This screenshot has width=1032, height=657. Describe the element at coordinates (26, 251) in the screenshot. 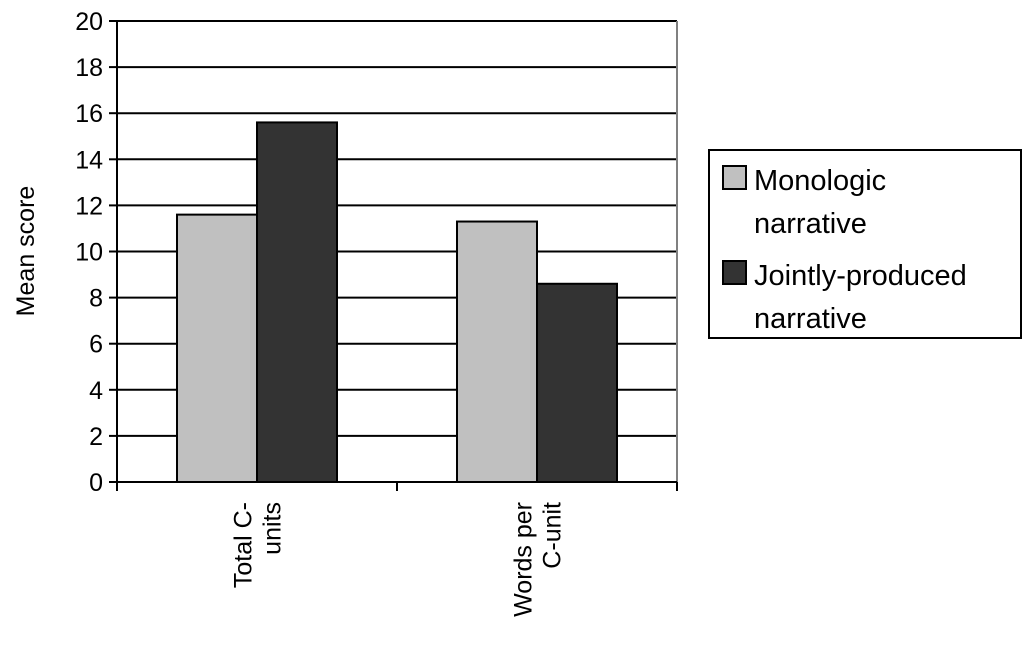

I see `y-axis-title: Mean score` at that location.